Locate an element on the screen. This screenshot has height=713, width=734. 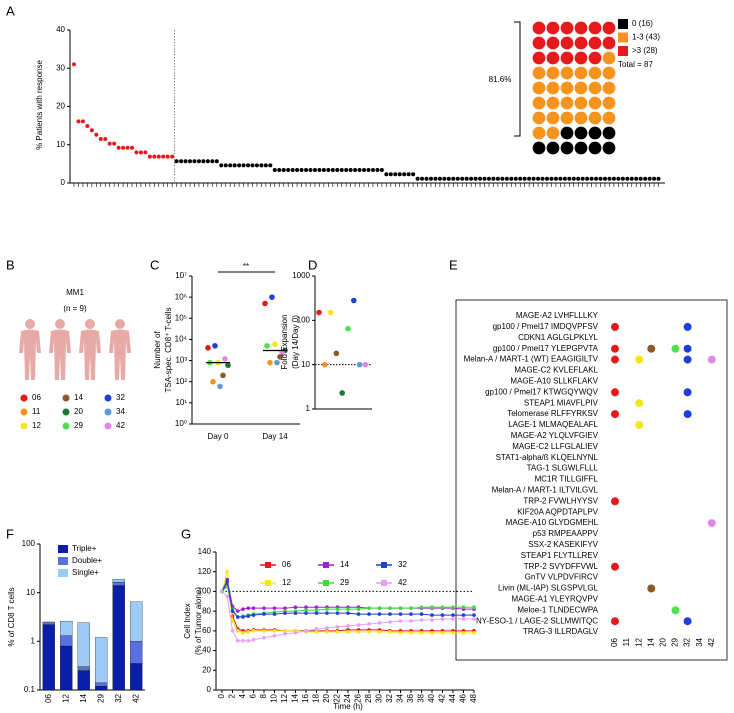
dot is located at coordinates (675, 348).